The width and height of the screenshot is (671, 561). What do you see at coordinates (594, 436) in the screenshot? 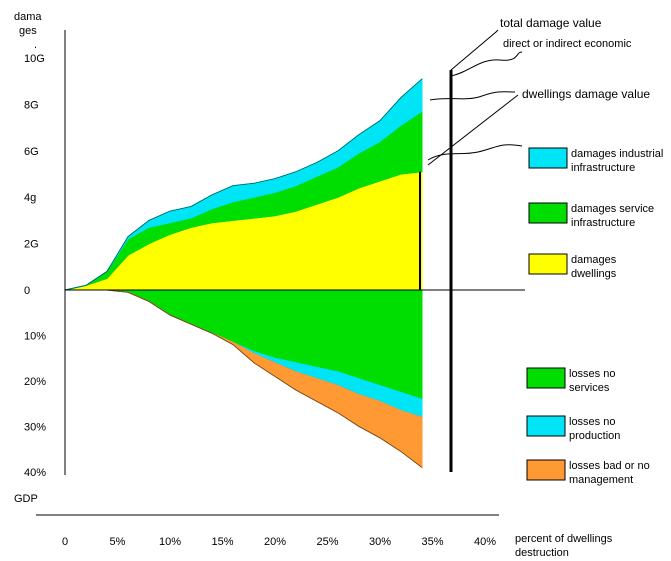
I see `legend-label-4-1: production` at bounding box center [594, 436].